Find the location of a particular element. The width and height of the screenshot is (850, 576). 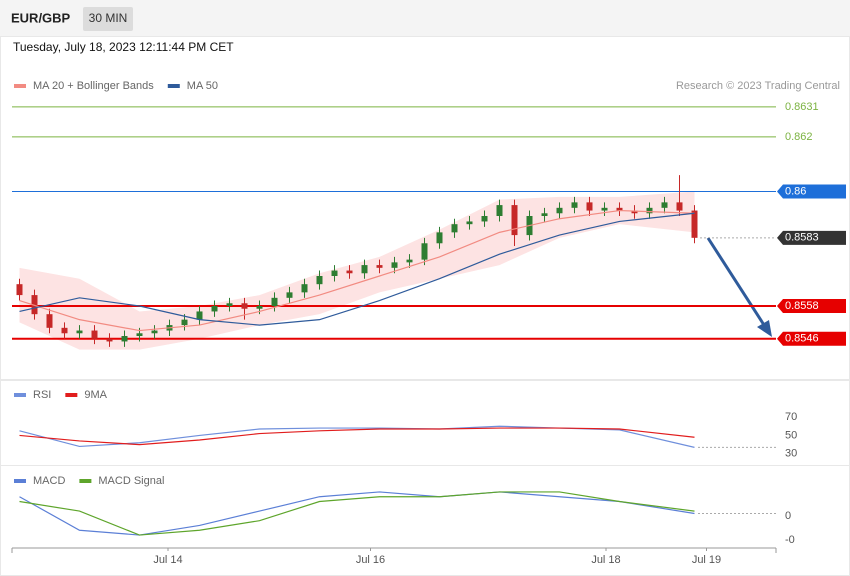

price-label: 0.8558 is located at coordinates (802, 306).